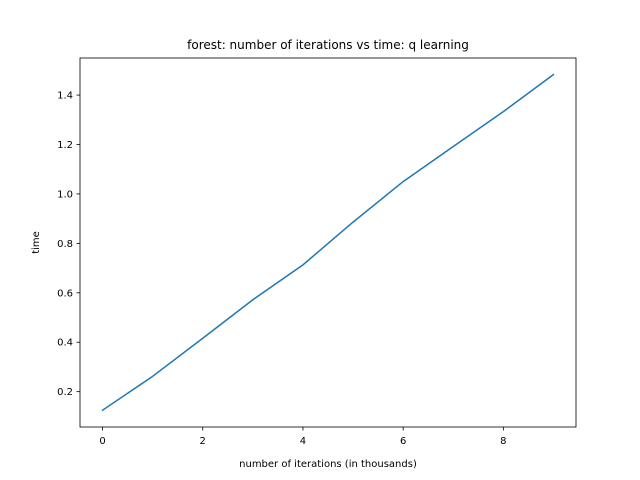 Image resolution: width=640 pixels, height=480 pixels. Describe the element at coordinates (65, 145) in the screenshot. I see `y-tick-label: 1.2` at that location.